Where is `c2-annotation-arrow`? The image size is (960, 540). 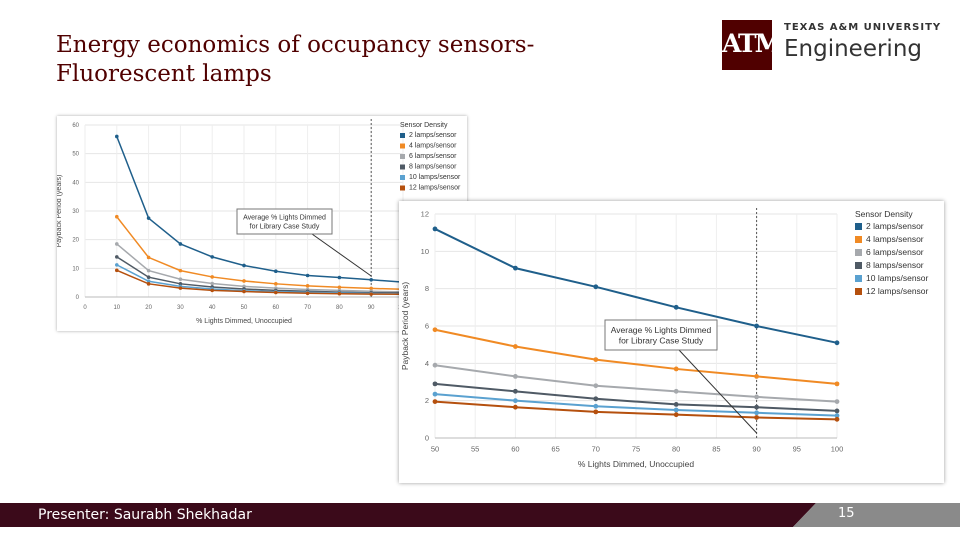 c2-annotation-arrow is located at coordinates (717, 391).